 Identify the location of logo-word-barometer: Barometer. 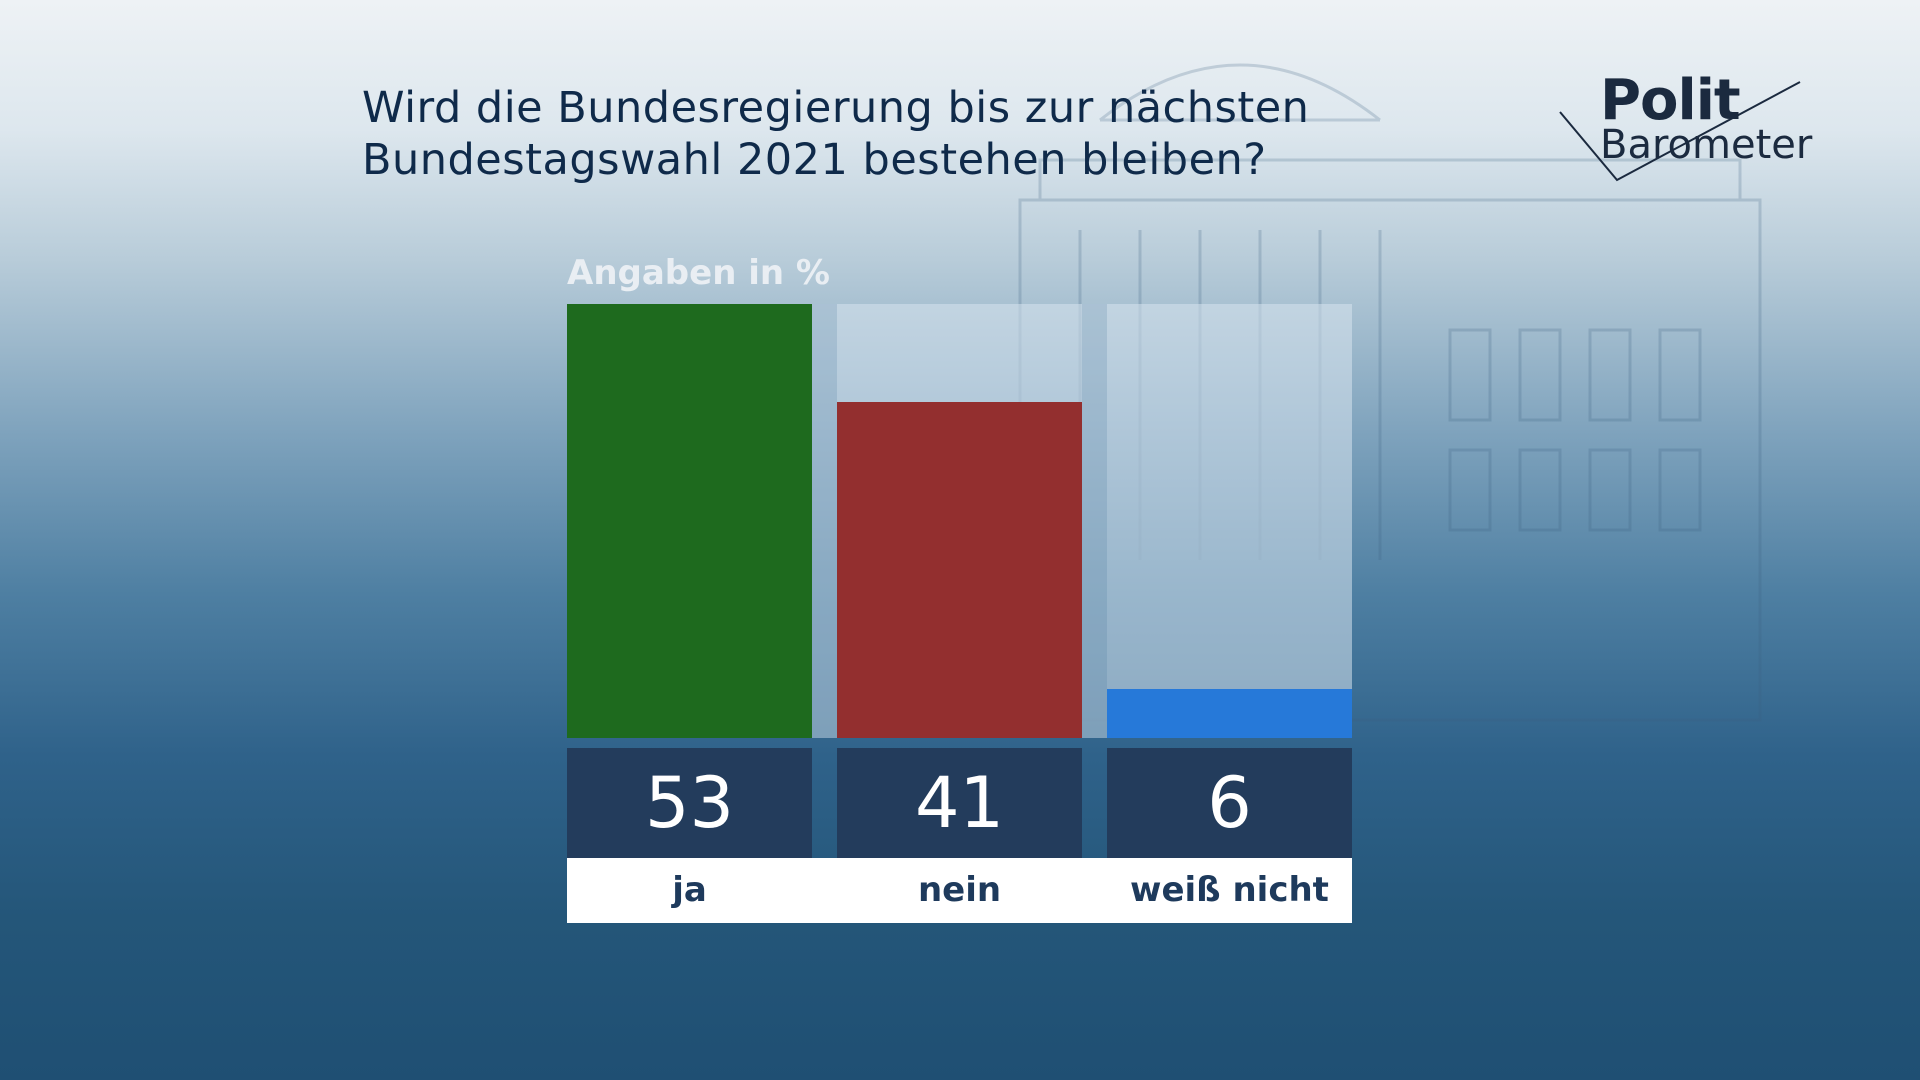
(1706, 145).